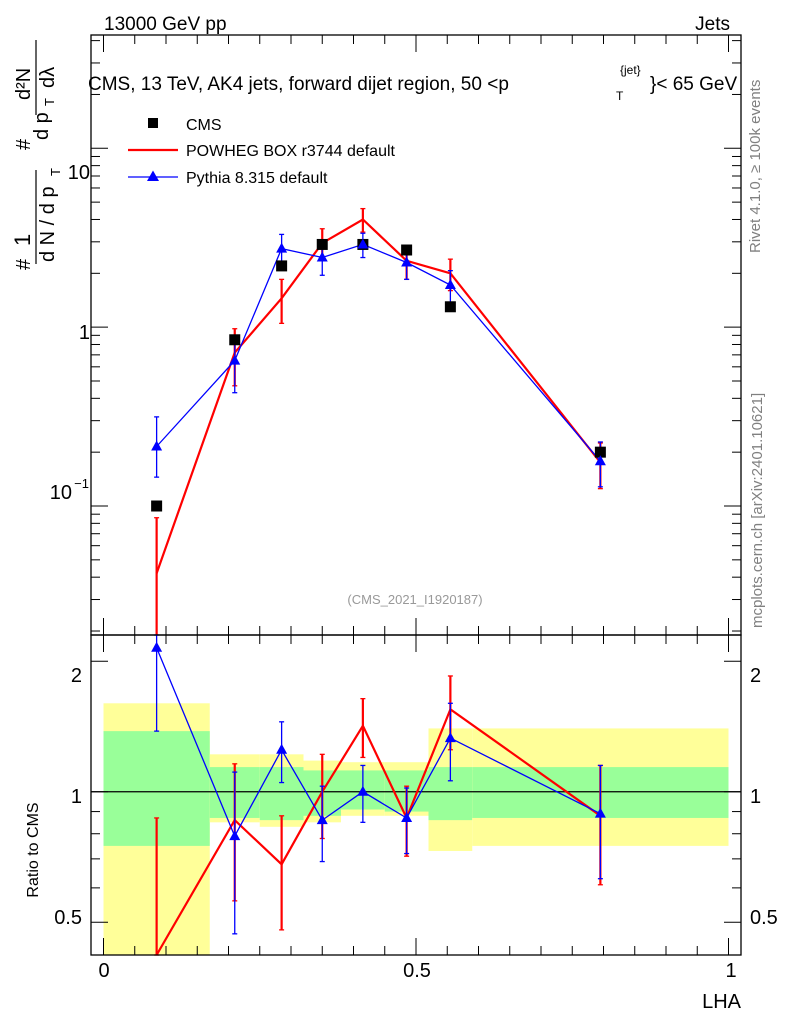 Image resolution: width=786 pixels, height=1024 pixels. I want to click on ylabel-d2N: d²N, so click(24, 84).